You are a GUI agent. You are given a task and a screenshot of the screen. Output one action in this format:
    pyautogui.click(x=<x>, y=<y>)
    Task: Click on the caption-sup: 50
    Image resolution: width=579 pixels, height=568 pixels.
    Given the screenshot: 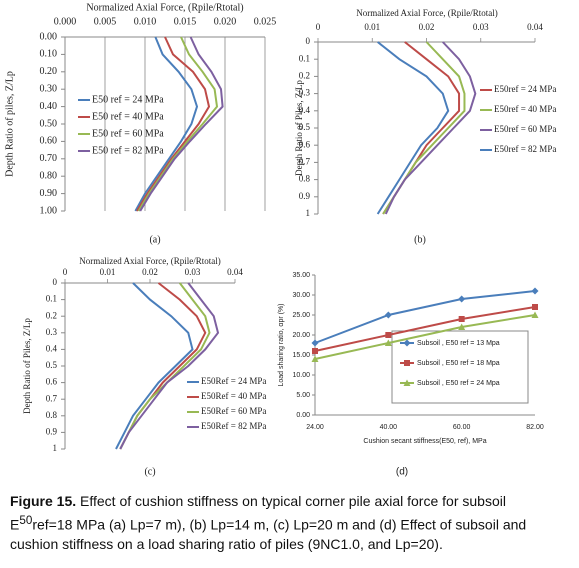 What is the action you would take?
    pyautogui.click(x=26, y=520)
    